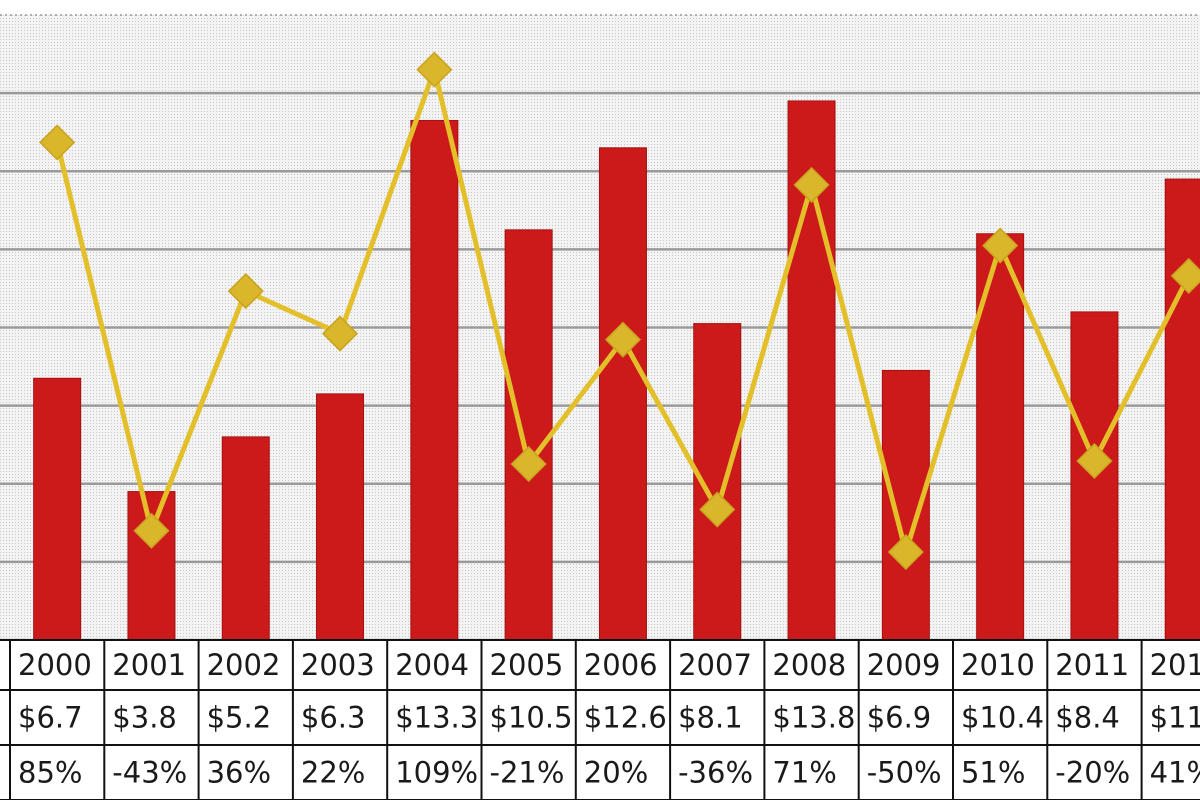 Image resolution: width=1200 pixels, height=800 pixels. What do you see at coordinates (434, 380) in the screenshot?
I see `bar-2004` at bounding box center [434, 380].